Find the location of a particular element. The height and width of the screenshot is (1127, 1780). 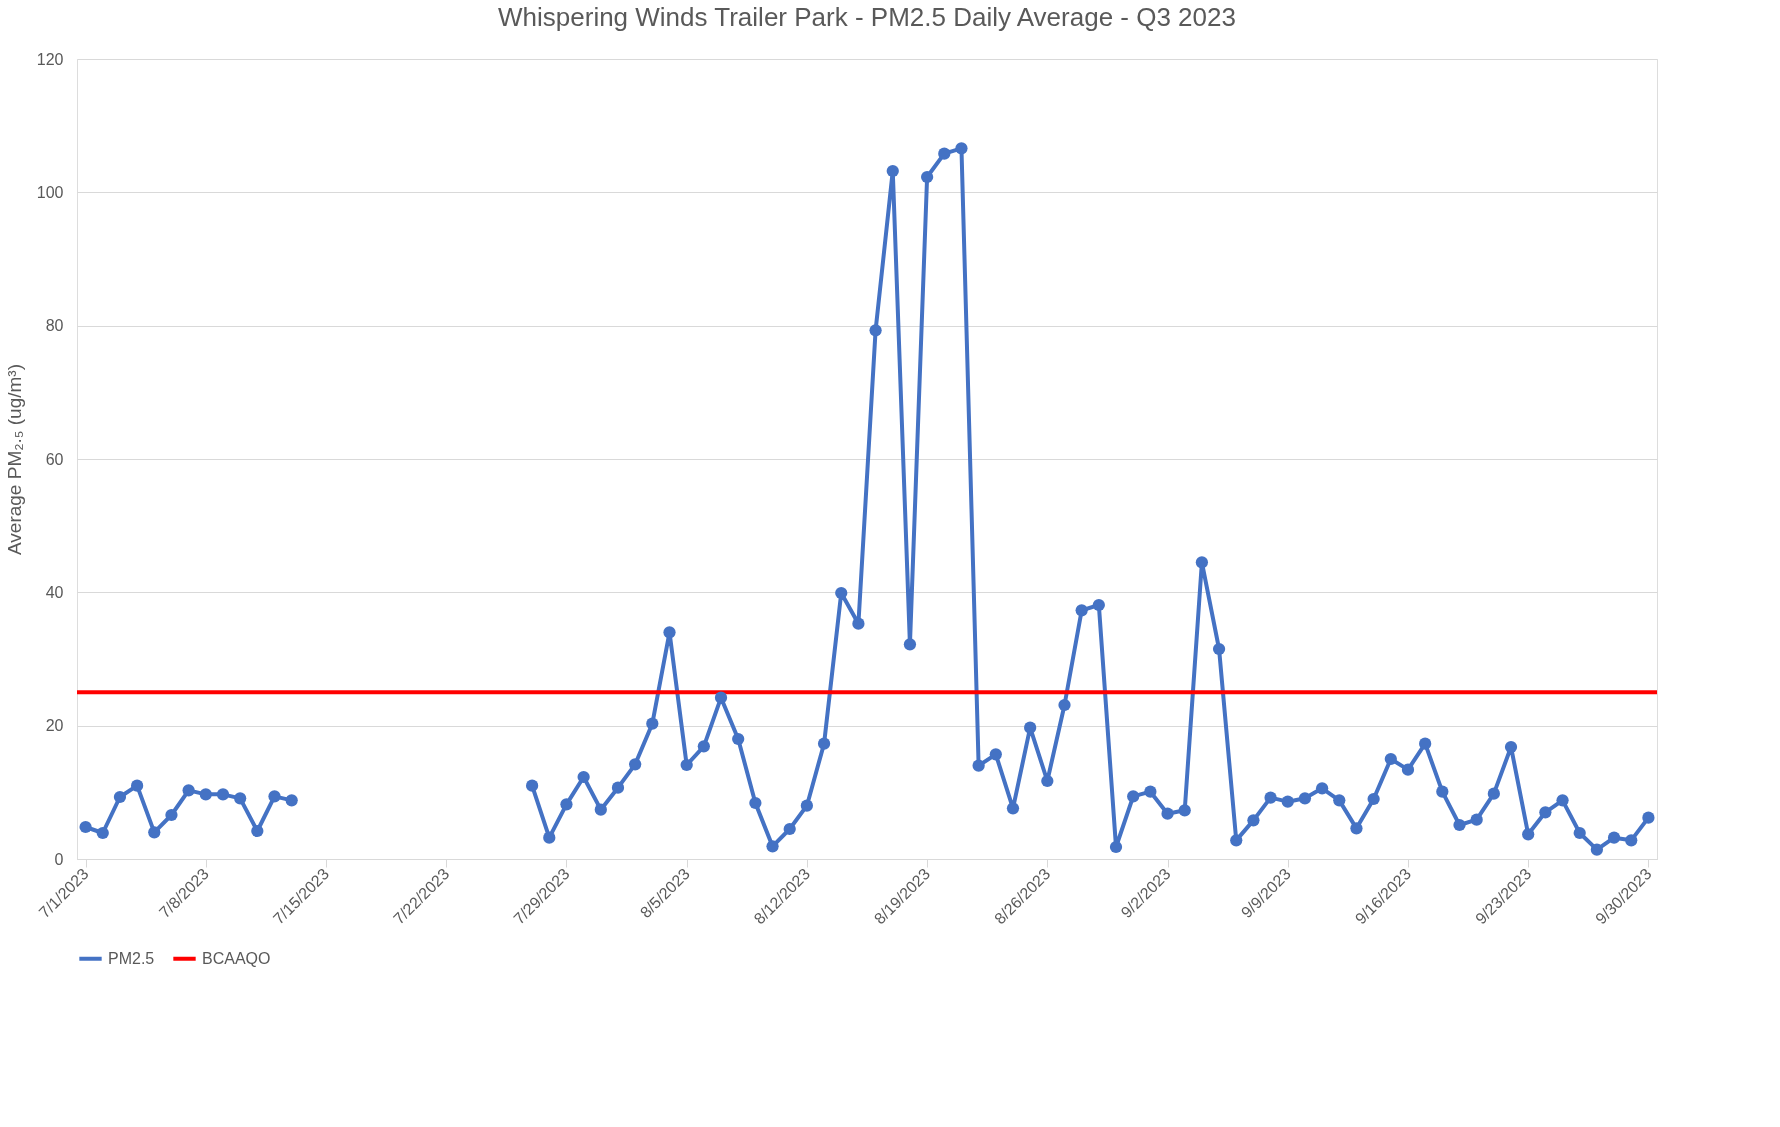

y-axis-title: Average PM₂.₅ (ug/m³) is located at coordinates (14, 459).